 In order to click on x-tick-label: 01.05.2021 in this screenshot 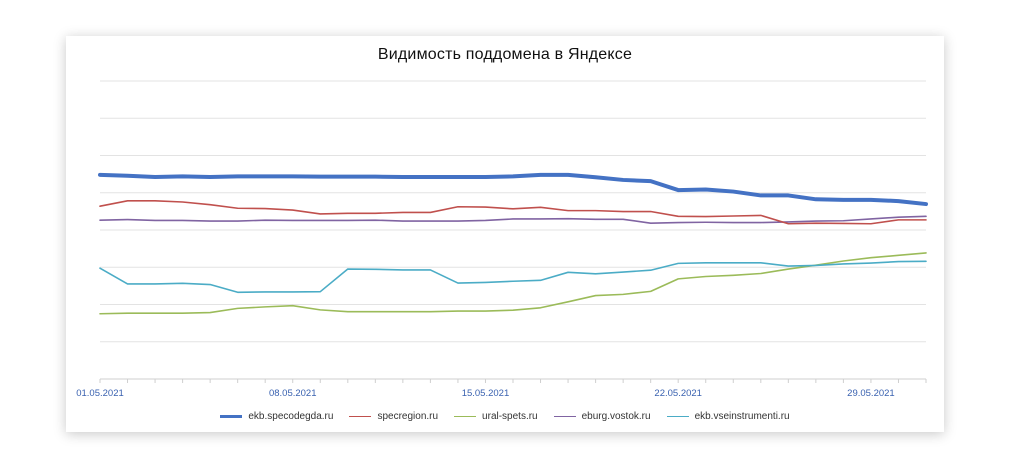, I will do `click(100, 393)`.